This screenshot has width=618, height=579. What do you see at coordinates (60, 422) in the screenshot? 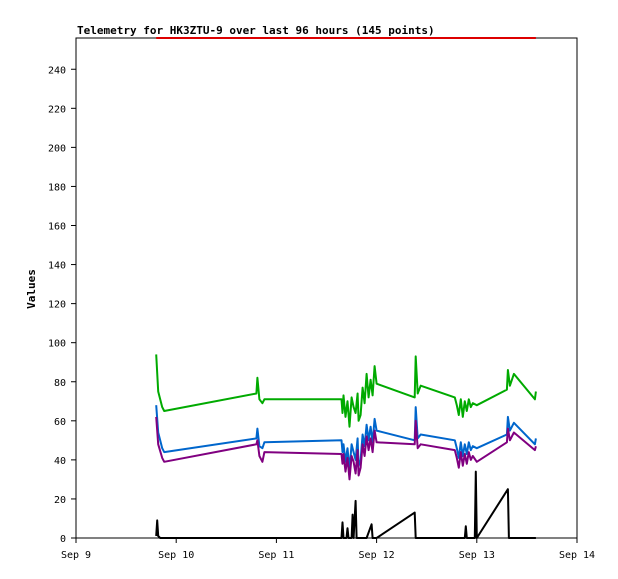
I see `y-tick-label: 60` at bounding box center [60, 422].